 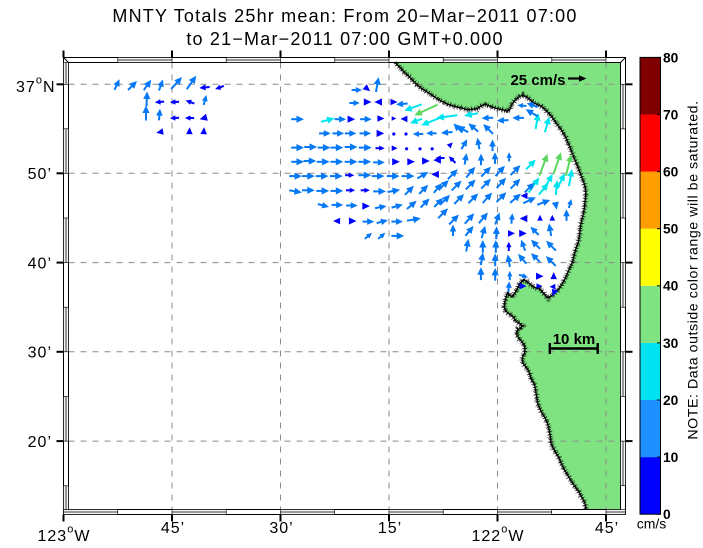 What do you see at coordinates (667, 514) in the screenshot?
I see `svg-text: 0` at bounding box center [667, 514].